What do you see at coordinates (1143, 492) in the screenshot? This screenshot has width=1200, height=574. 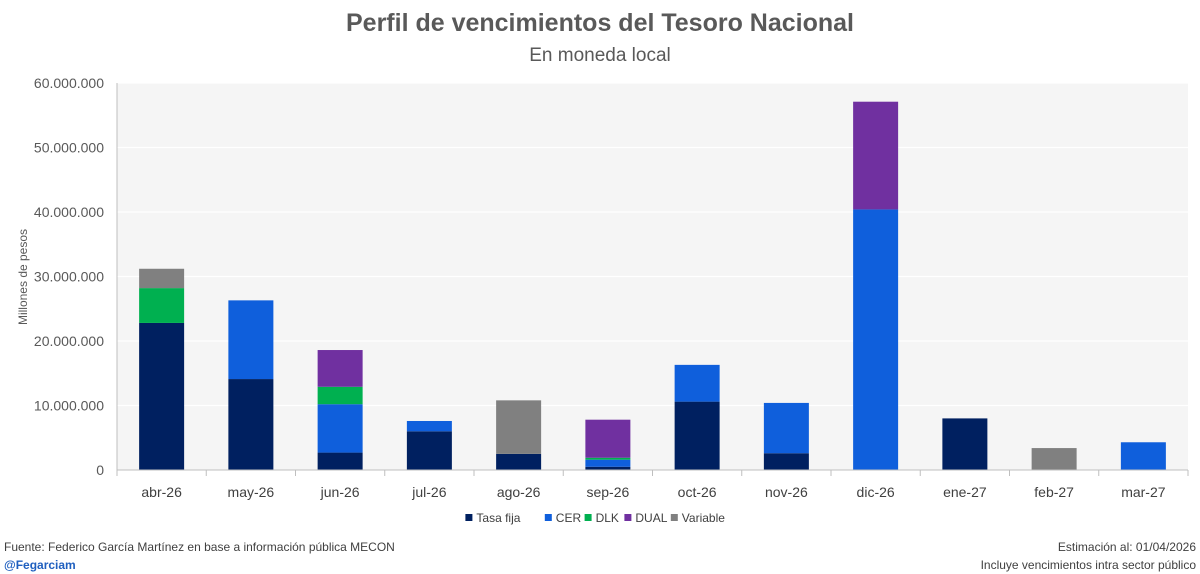 I see `x-tick-label: mar-27` at bounding box center [1143, 492].